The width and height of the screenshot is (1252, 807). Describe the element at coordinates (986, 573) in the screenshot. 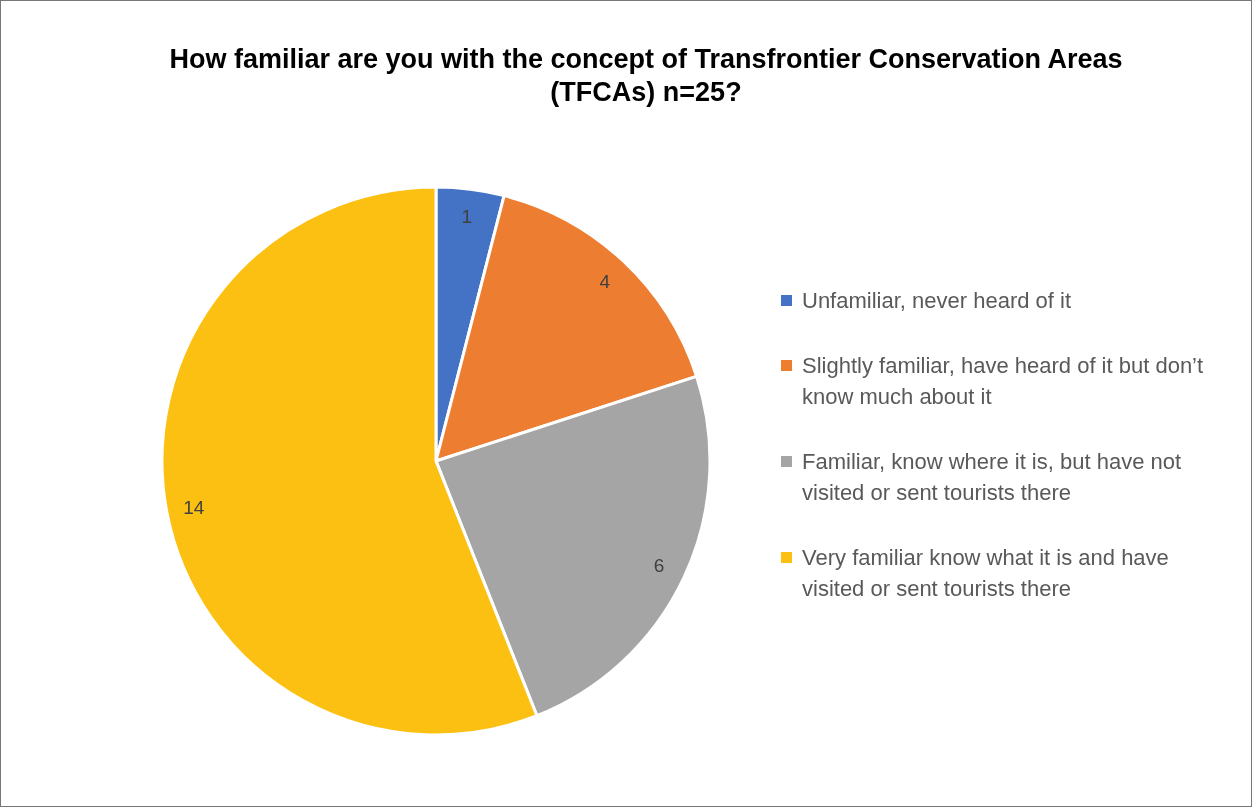

I see `legend-label: Very familiar know what it is and have visited or sent tourists there` at that location.